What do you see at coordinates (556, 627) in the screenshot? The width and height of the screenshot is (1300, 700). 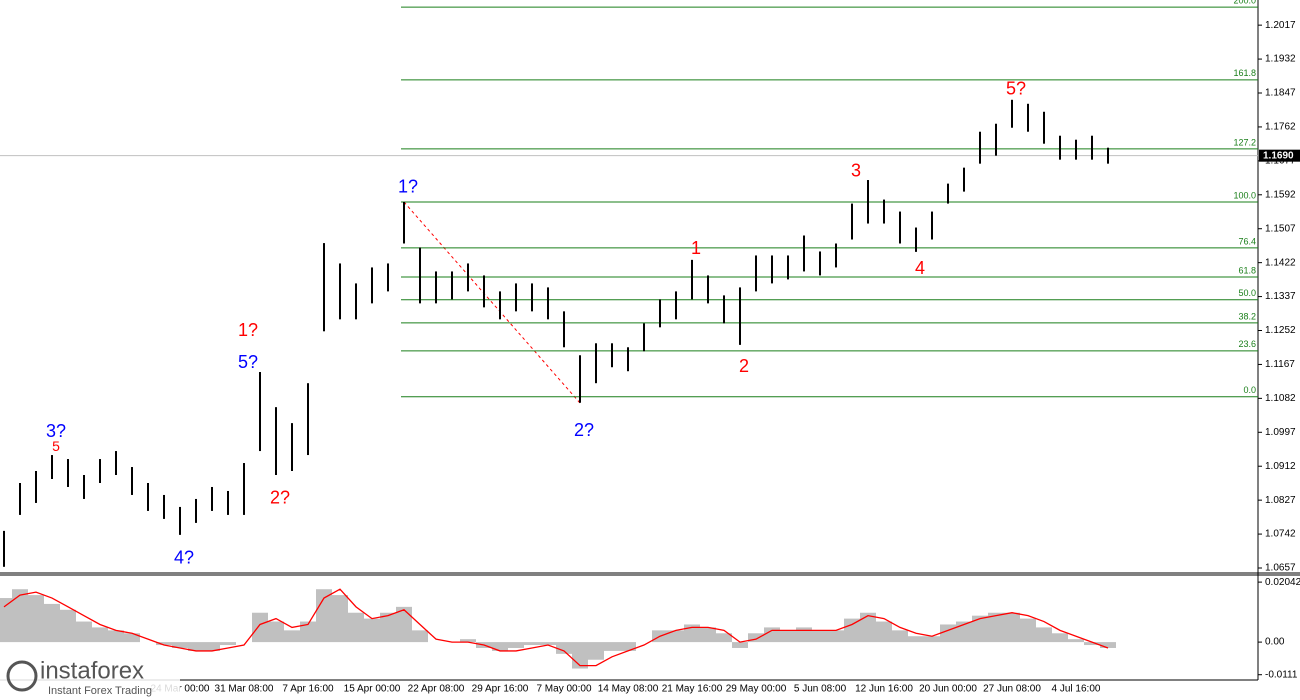 I see `signal-line` at bounding box center [556, 627].